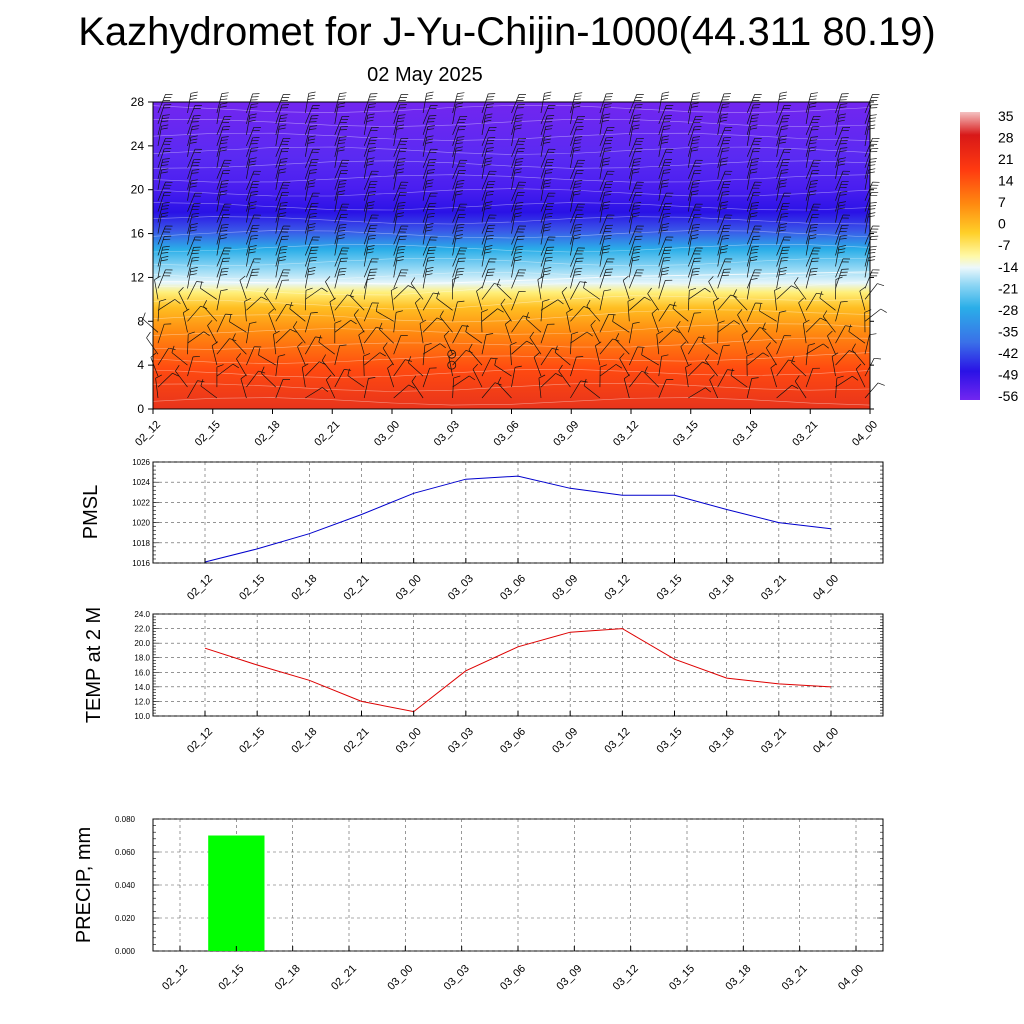 This screenshot has height=1024, width=1024. Describe the element at coordinates (1008, 310) in the screenshot. I see `colorbar-label: -28` at that location.